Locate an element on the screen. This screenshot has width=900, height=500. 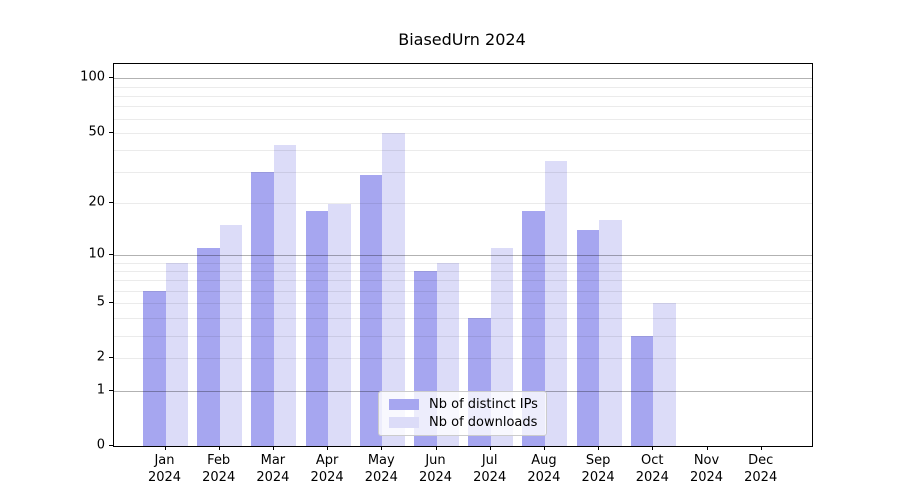
bar-ips-mar is located at coordinates (262, 309).